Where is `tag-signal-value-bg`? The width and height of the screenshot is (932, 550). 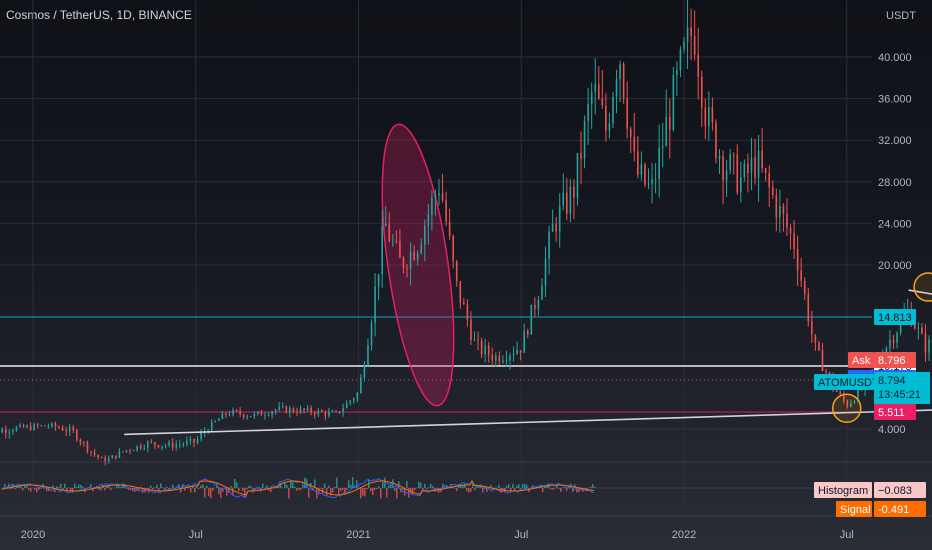
tag-signal-value-bg is located at coordinates (900, 509).